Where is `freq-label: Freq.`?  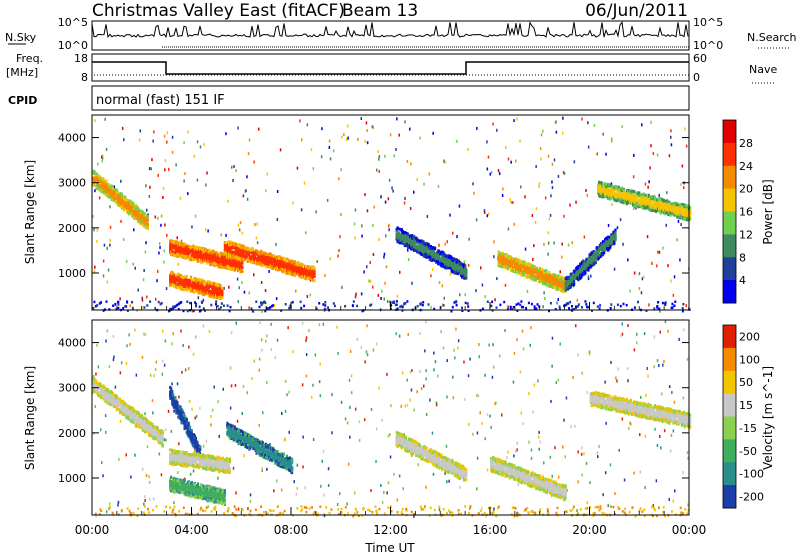
freq-label: Freq. is located at coordinates (29, 58).